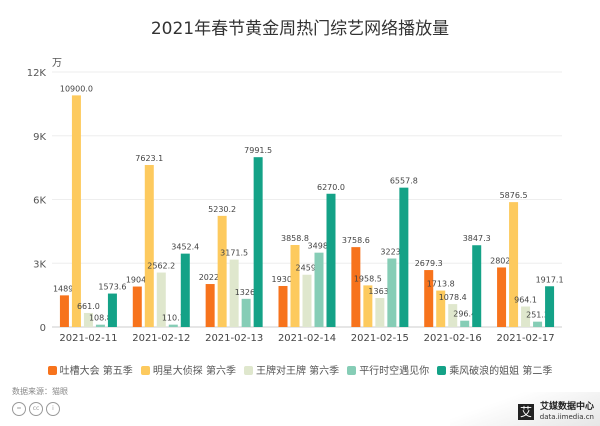  What do you see at coordinates (307, 268) in the screenshot?
I see `data-label: 2459.` at bounding box center [307, 268].